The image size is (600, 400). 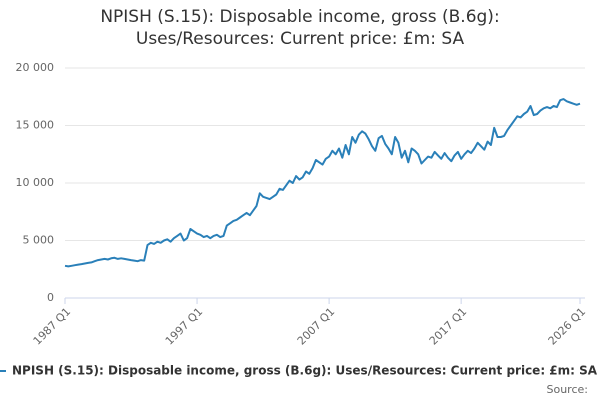 I want to click on x-tick-label: 2026 Q1, so click(x=567, y=326).